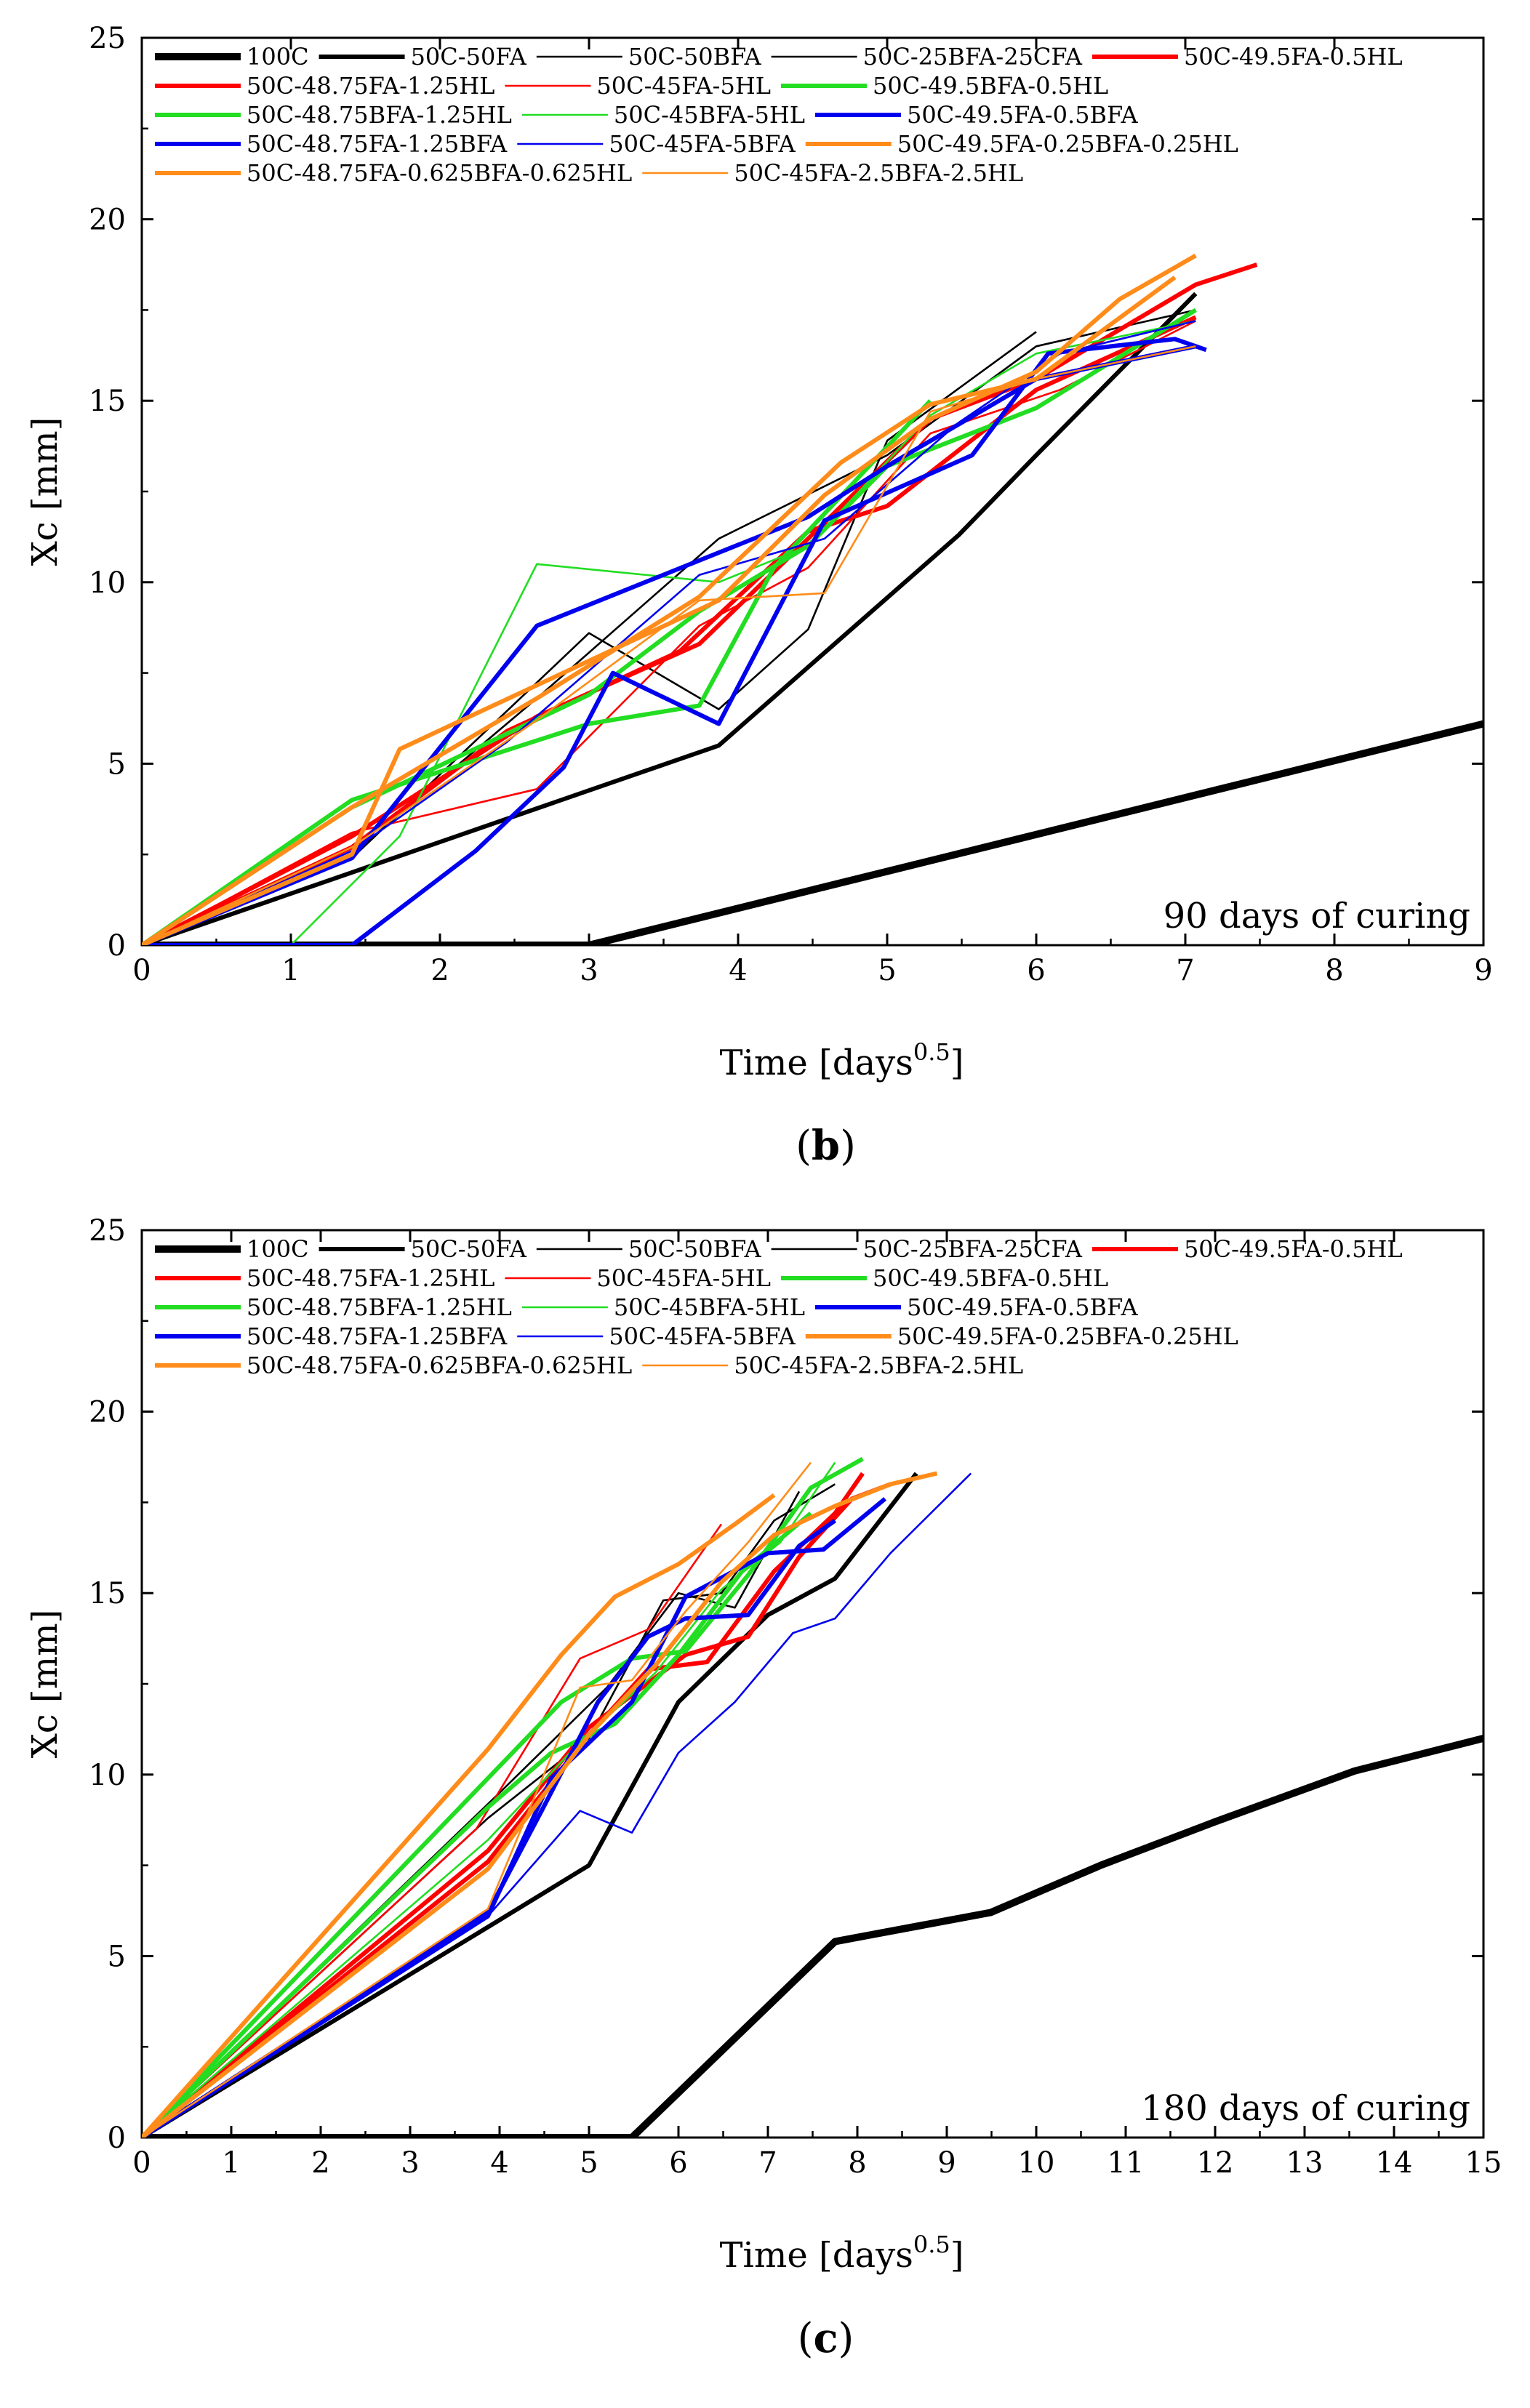 This screenshot has height=2408, width=1530. Describe the element at coordinates (738, 970) in the screenshot. I see `x-tick-label: 4` at that location.